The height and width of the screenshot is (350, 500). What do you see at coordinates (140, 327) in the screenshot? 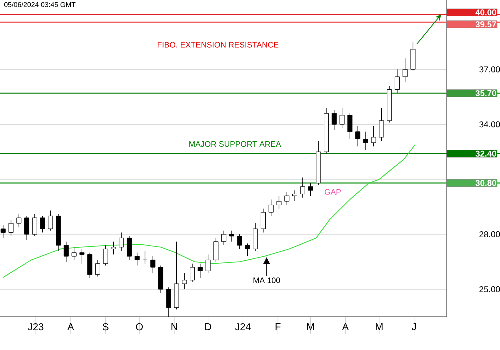
I see `x-tick-label: O` at bounding box center [140, 327].